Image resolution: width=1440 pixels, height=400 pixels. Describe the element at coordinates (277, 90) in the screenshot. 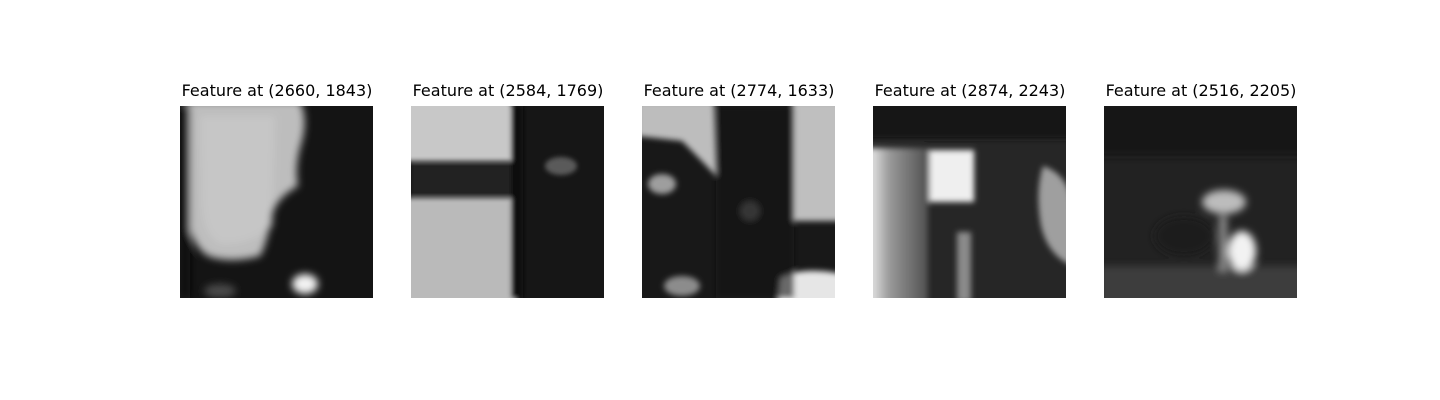

I see `panel-title: Feature at (2660, 1843)` at that location.